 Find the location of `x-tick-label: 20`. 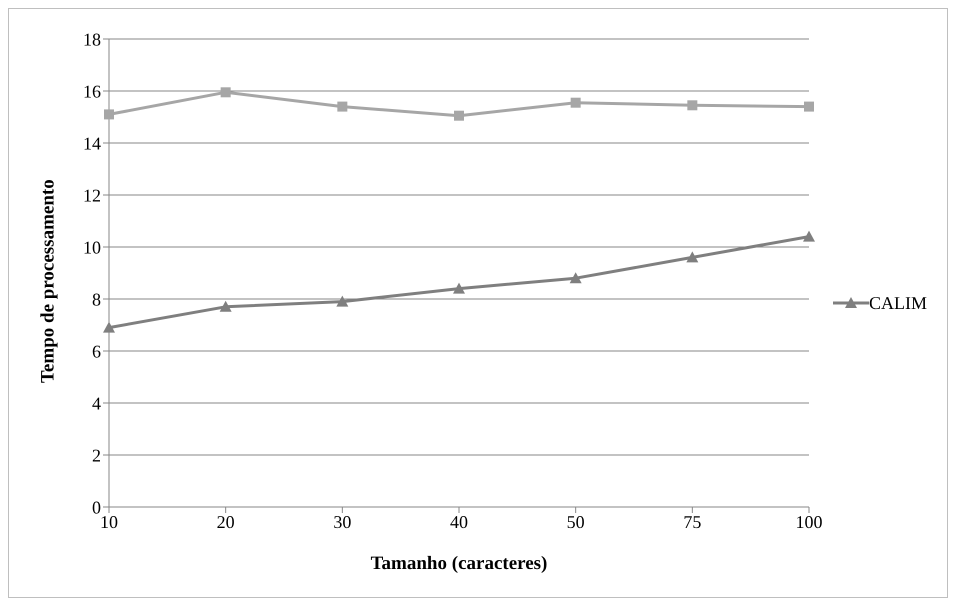

x-tick-label: 20 is located at coordinates (225, 522).